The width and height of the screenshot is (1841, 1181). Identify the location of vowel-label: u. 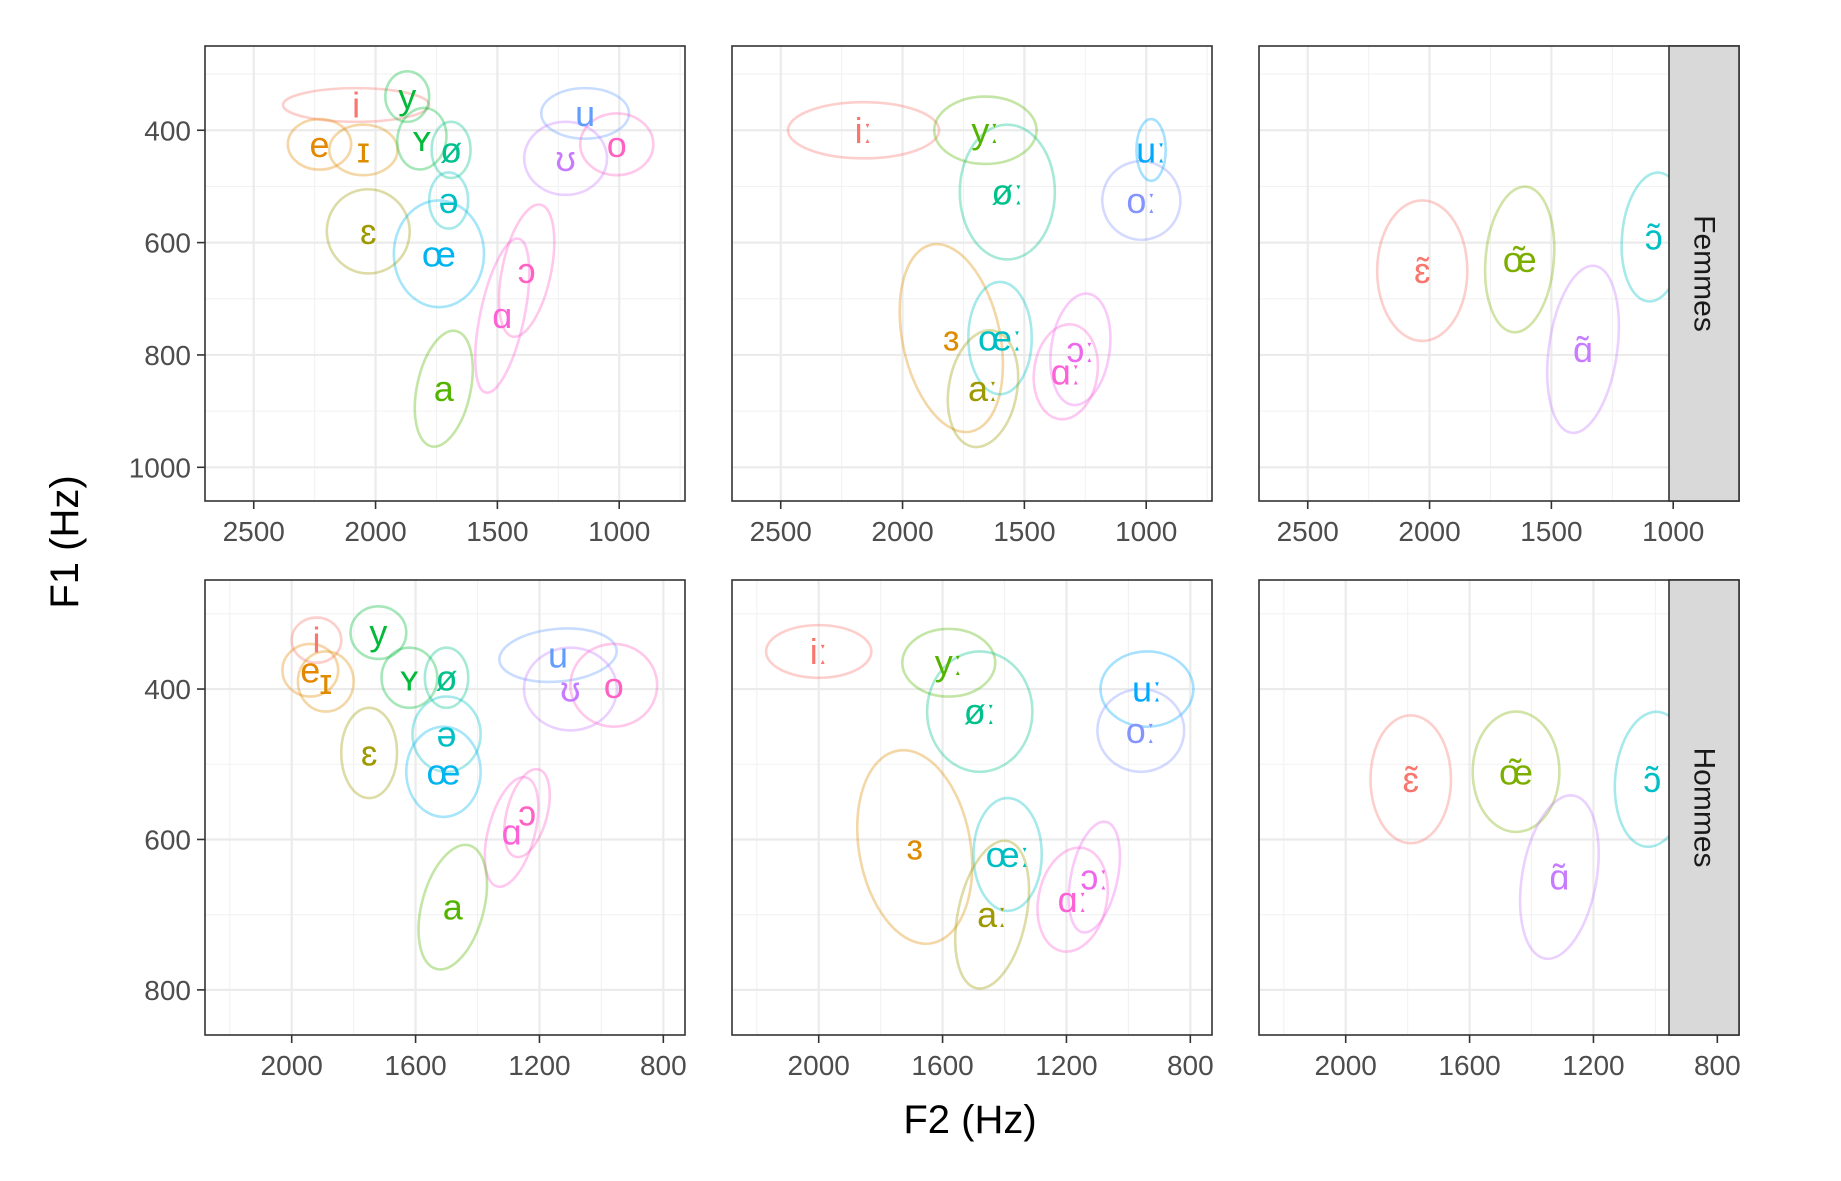
(585, 113).